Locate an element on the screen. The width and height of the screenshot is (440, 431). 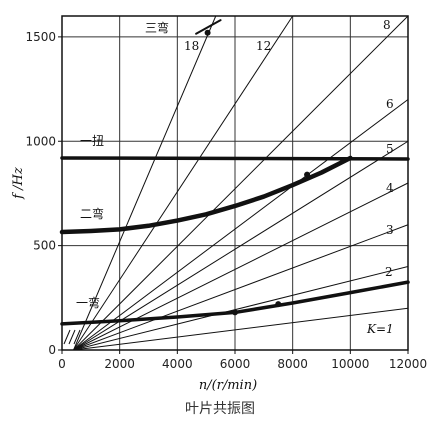
harmonic-label: 18 is located at coordinates (191, 46).